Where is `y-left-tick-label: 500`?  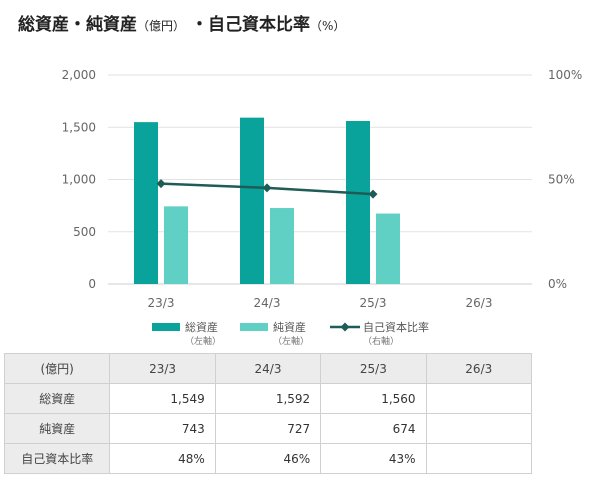 y-left-tick-label: 500 is located at coordinates (84, 232).